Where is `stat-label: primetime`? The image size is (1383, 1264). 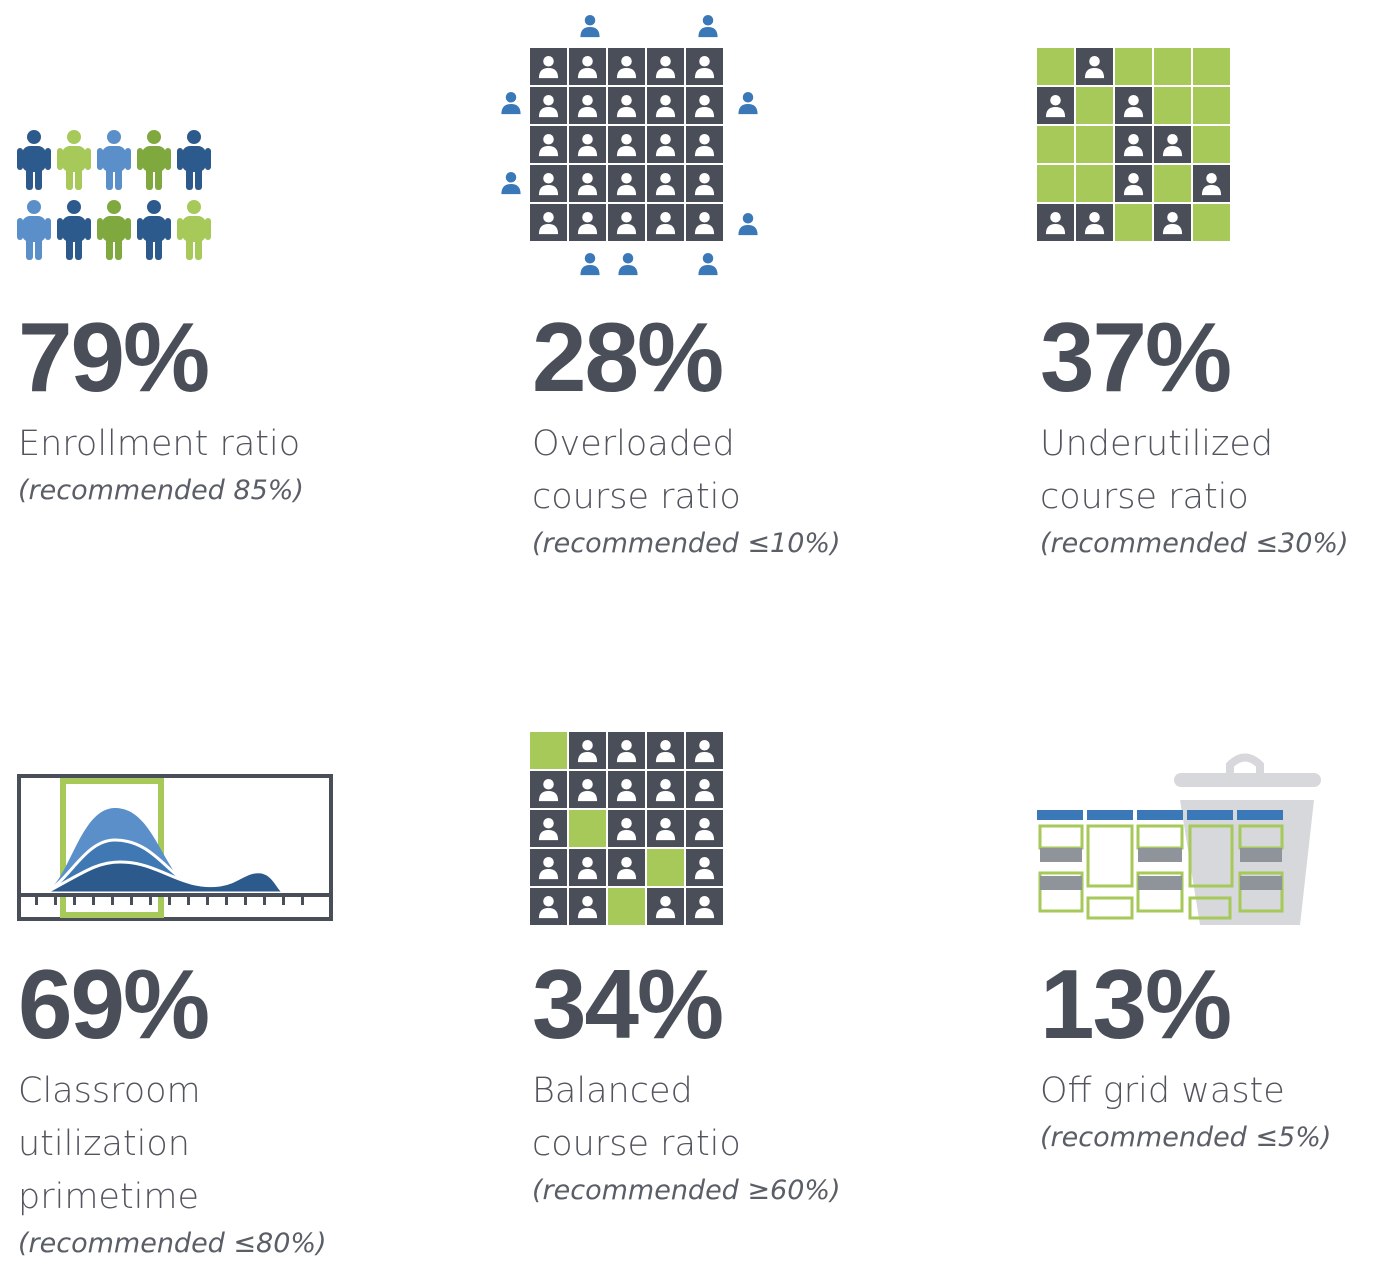
stat-label: primetime is located at coordinates (109, 1197).